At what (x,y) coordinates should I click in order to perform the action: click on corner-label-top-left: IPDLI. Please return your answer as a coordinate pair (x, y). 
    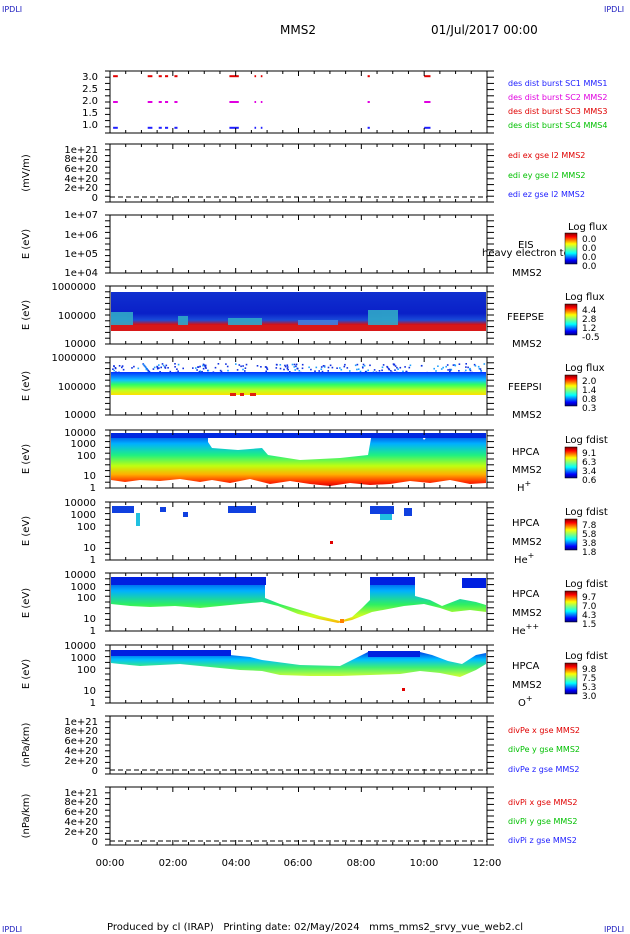
    Looking at the image, I should click on (12, 9).